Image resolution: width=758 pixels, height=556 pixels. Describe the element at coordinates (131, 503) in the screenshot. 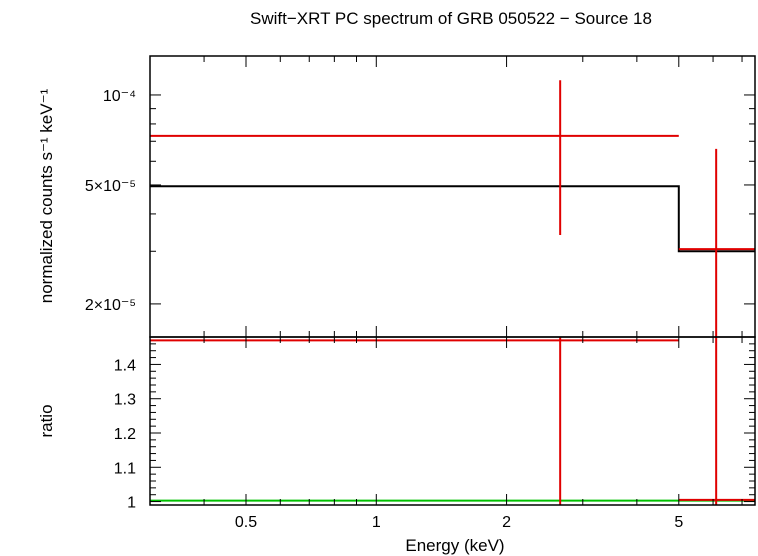

I see `y-tick-label: 1` at that location.